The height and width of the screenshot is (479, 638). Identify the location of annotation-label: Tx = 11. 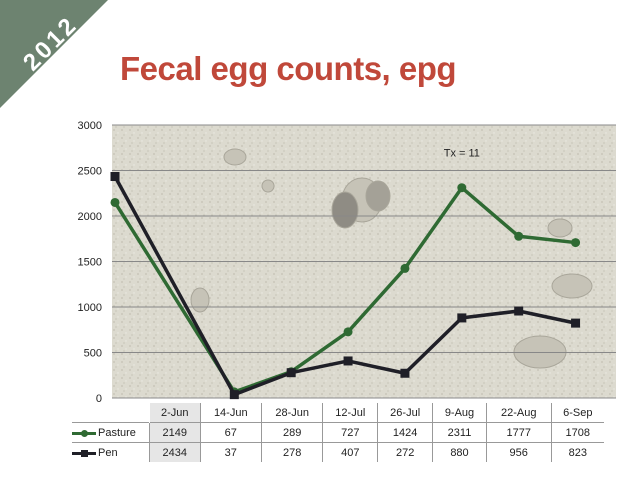
(462, 153).